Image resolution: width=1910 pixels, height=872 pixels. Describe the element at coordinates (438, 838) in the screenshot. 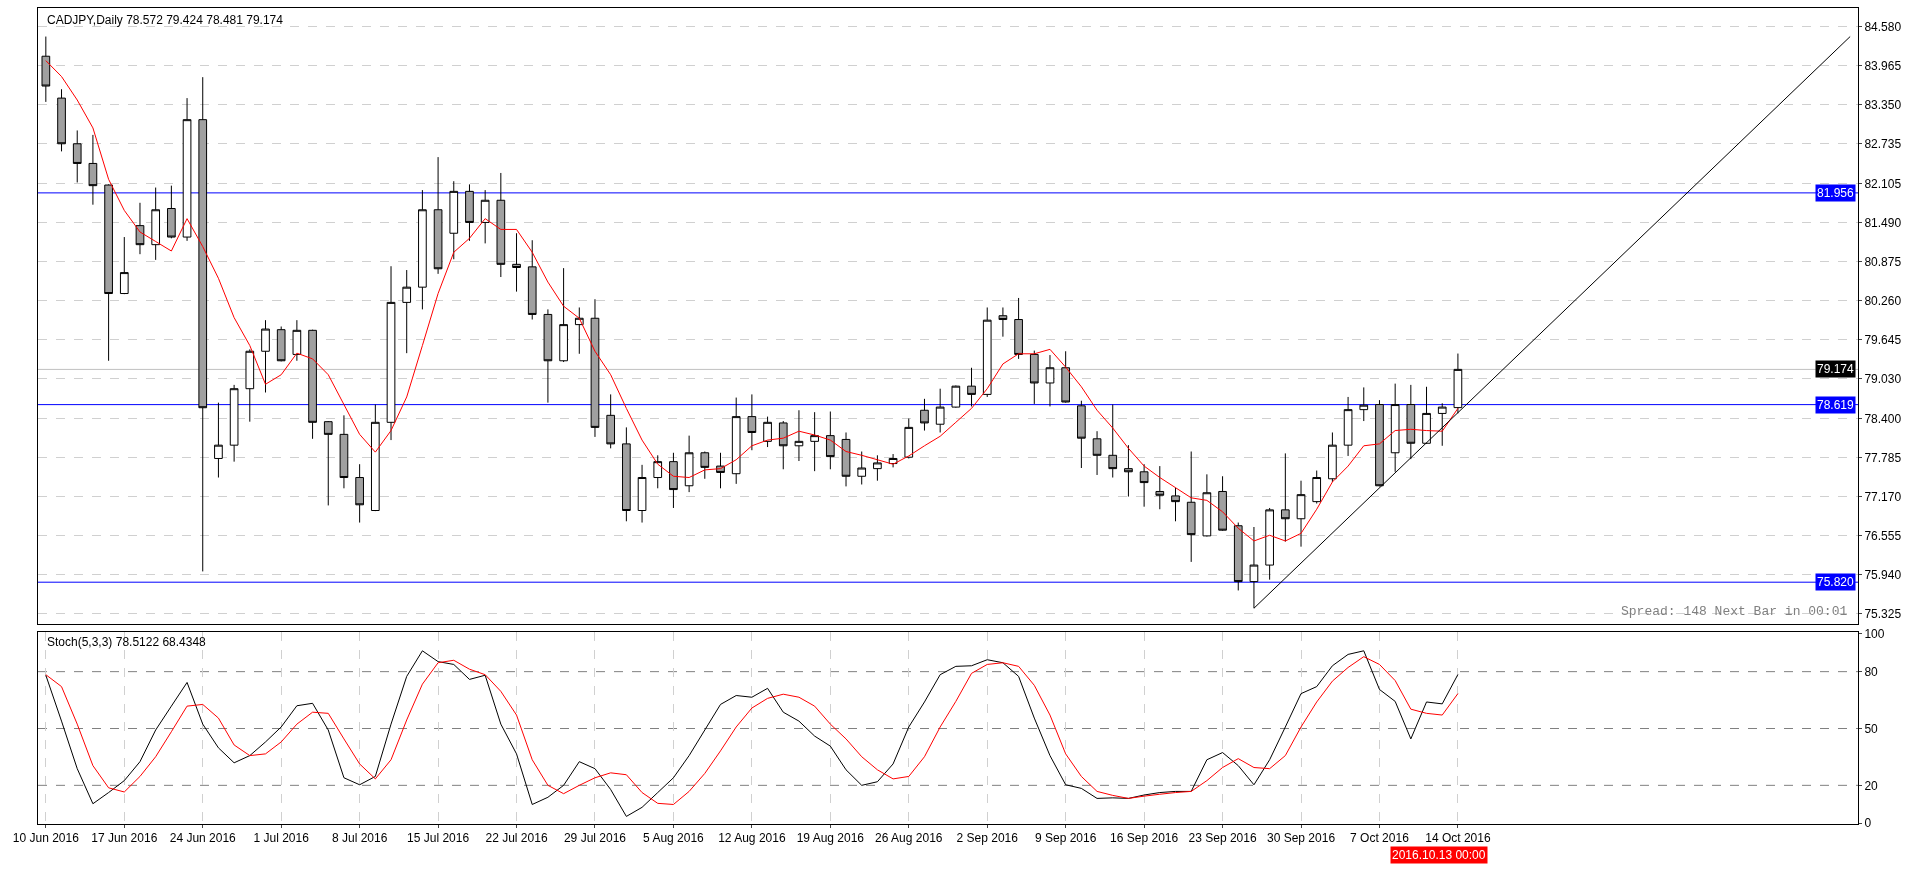

I see `x-tick-label: 15 Jul 2016` at that location.